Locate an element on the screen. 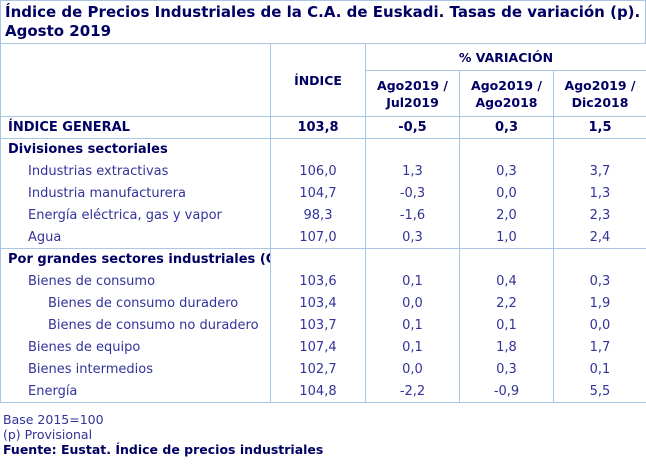 The height and width of the screenshot is (470, 646). variation-value: -0,5 is located at coordinates (412, 127).